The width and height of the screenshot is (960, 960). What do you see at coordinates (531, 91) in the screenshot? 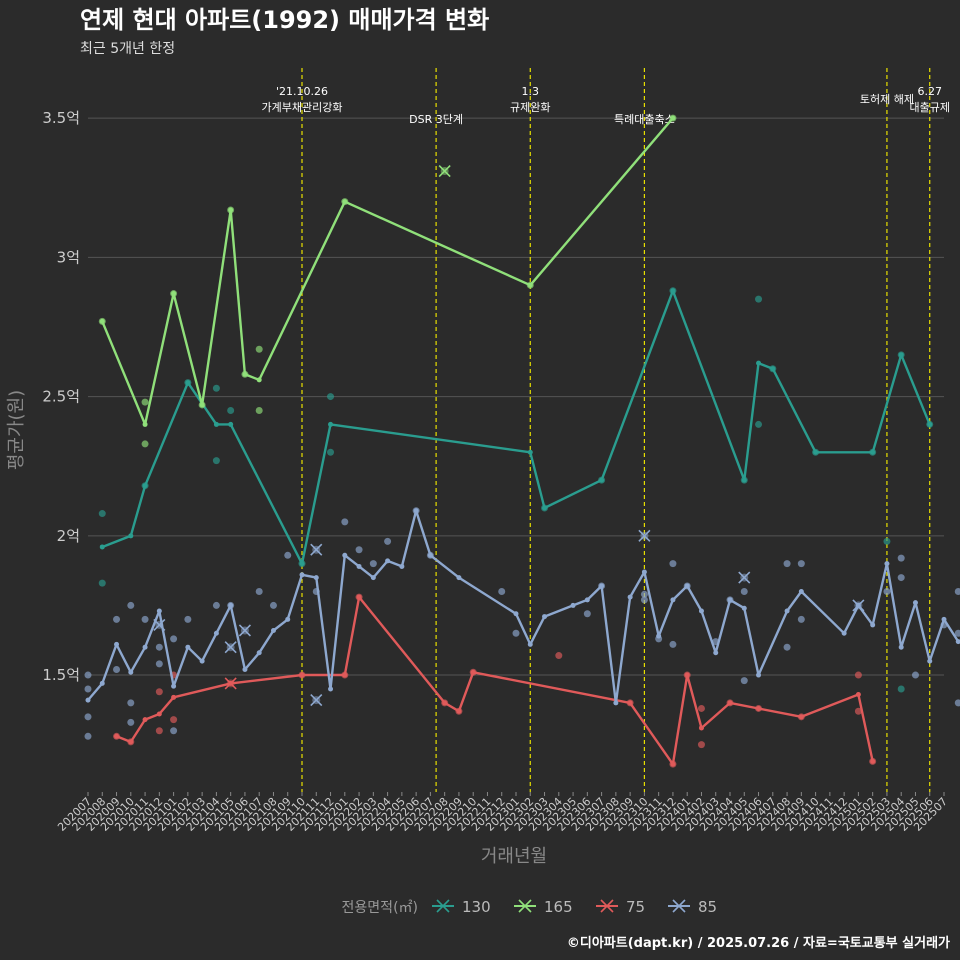
I see `event-annotation-text: 1.3` at bounding box center [531, 91].